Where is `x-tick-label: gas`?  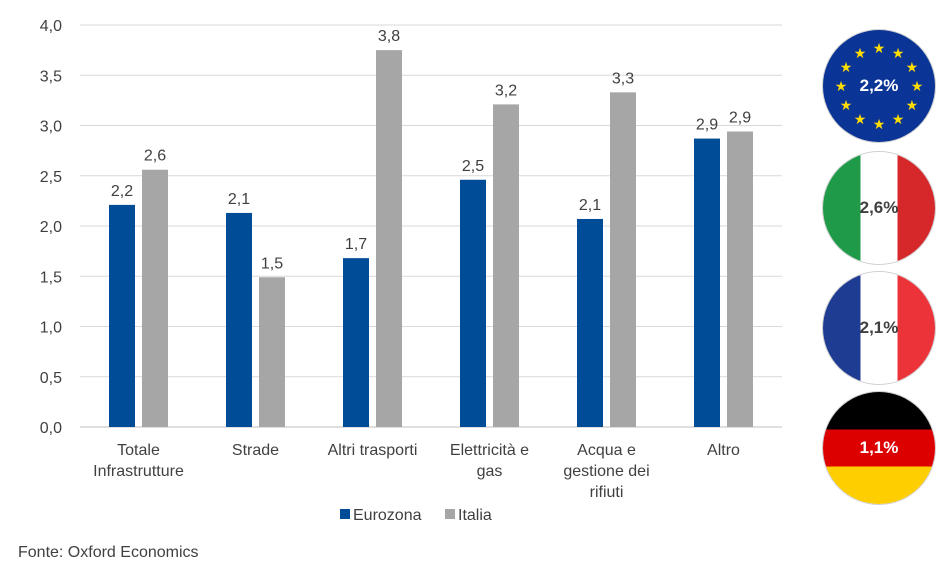
x-tick-label: gas is located at coordinates (490, 471).